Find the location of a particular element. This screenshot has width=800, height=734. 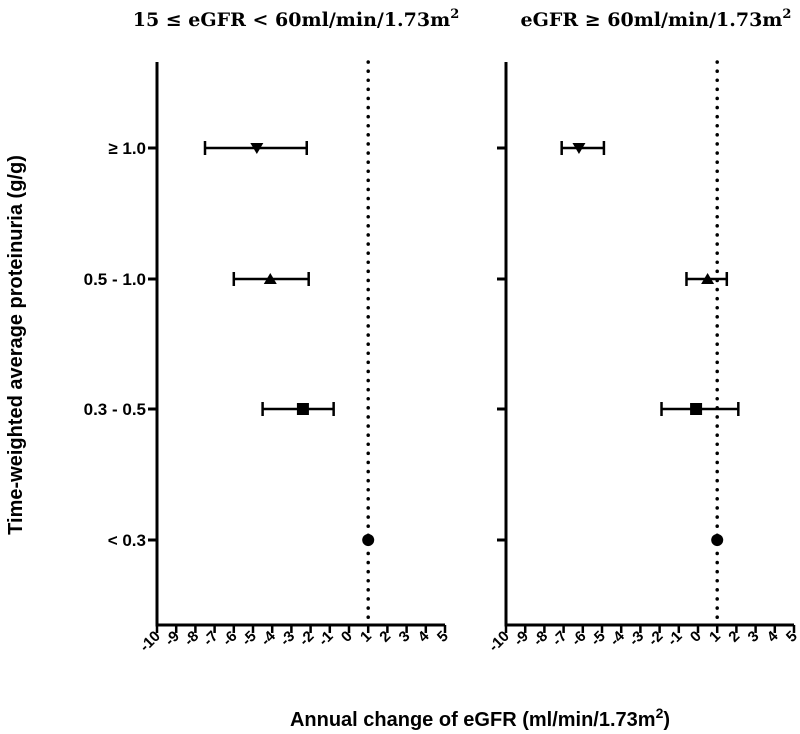

y-tick-label: < 0.3 is located at coordinates (127, 540).